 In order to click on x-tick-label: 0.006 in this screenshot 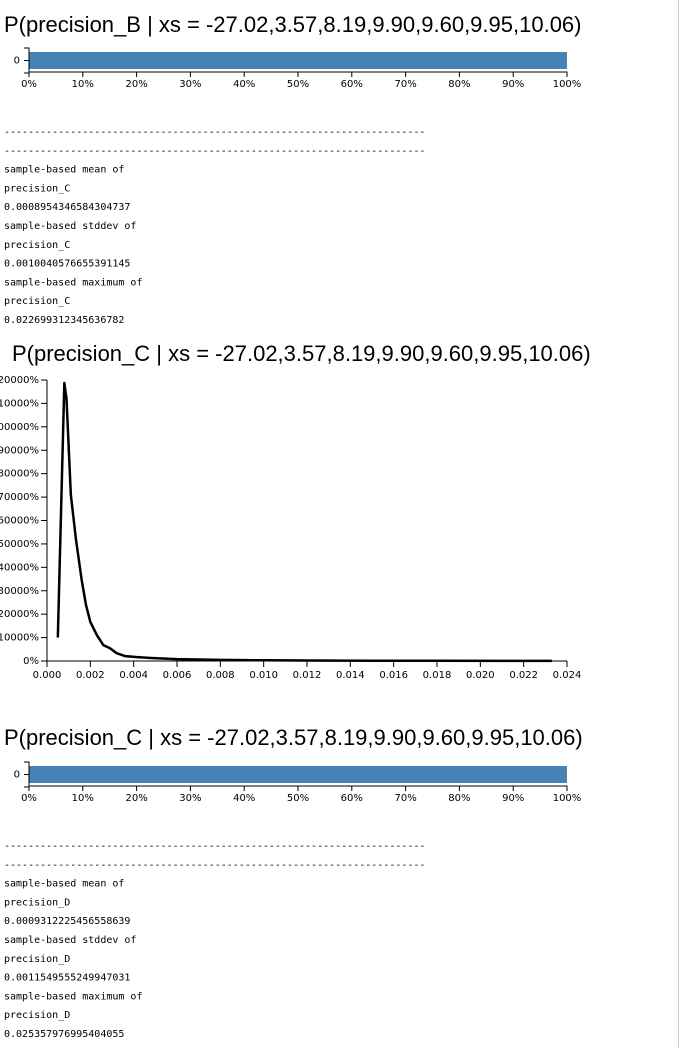, I will do `click(177, 675)`.